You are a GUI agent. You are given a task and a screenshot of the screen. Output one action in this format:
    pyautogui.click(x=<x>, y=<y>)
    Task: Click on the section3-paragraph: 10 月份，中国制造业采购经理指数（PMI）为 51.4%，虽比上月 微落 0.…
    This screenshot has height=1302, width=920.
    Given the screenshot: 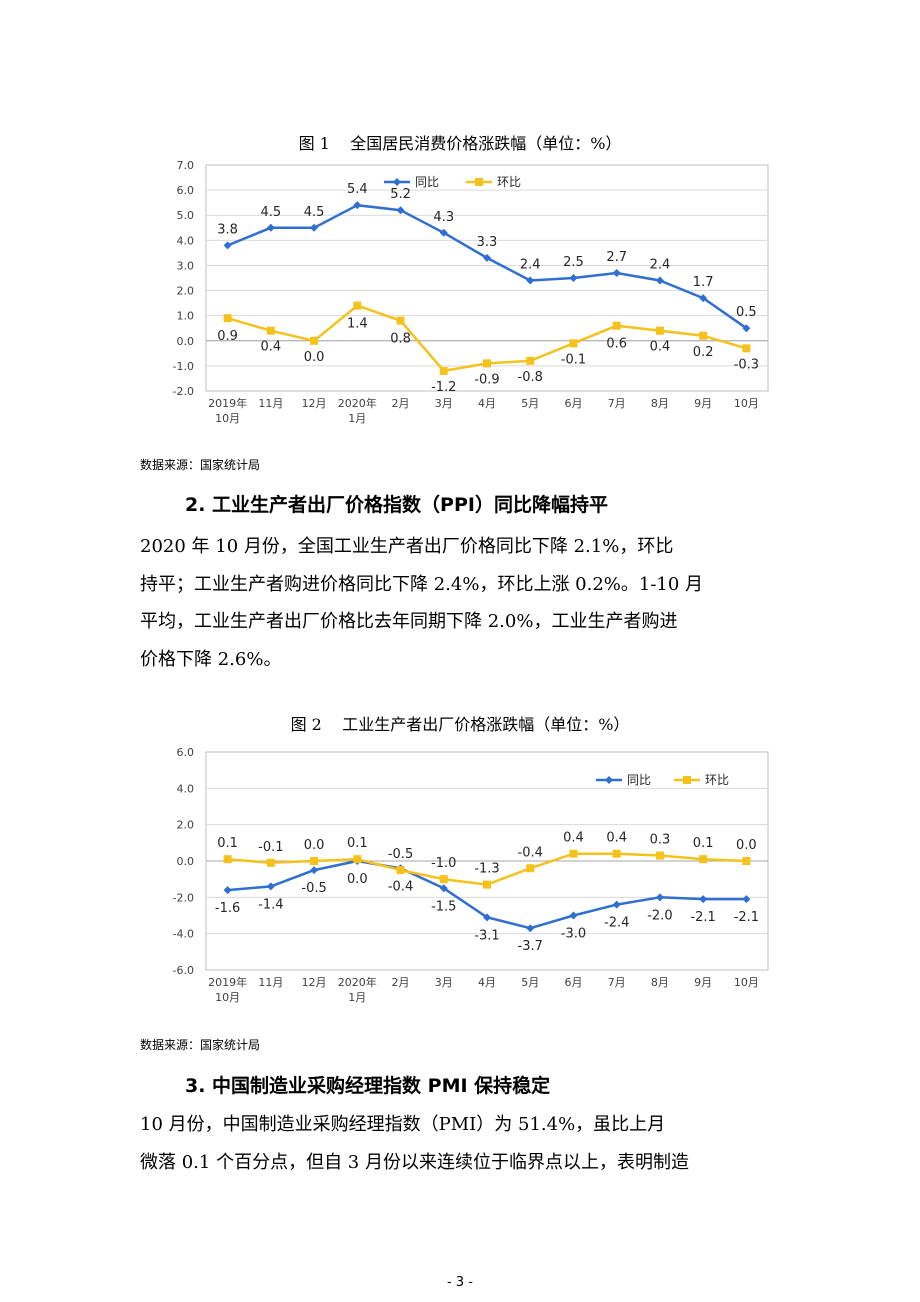 What is the action you would take?
    pyautogui.click(x=465, y=1143)
    